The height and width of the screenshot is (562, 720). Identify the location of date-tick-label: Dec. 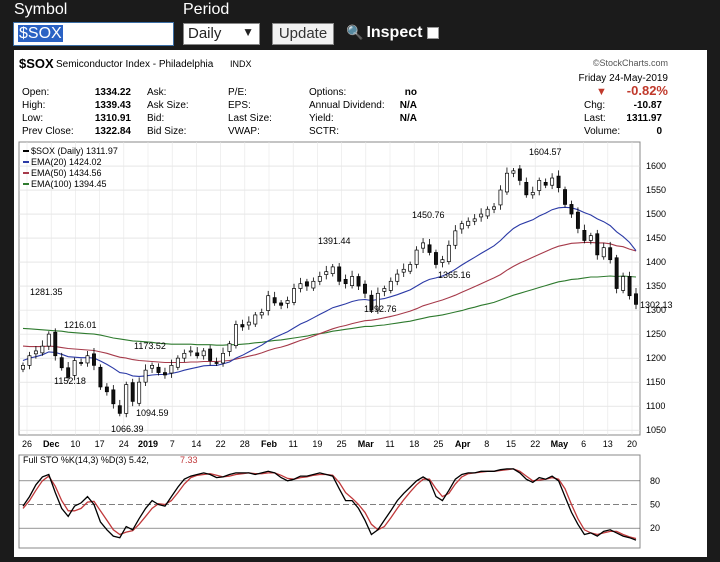
(51, 444).